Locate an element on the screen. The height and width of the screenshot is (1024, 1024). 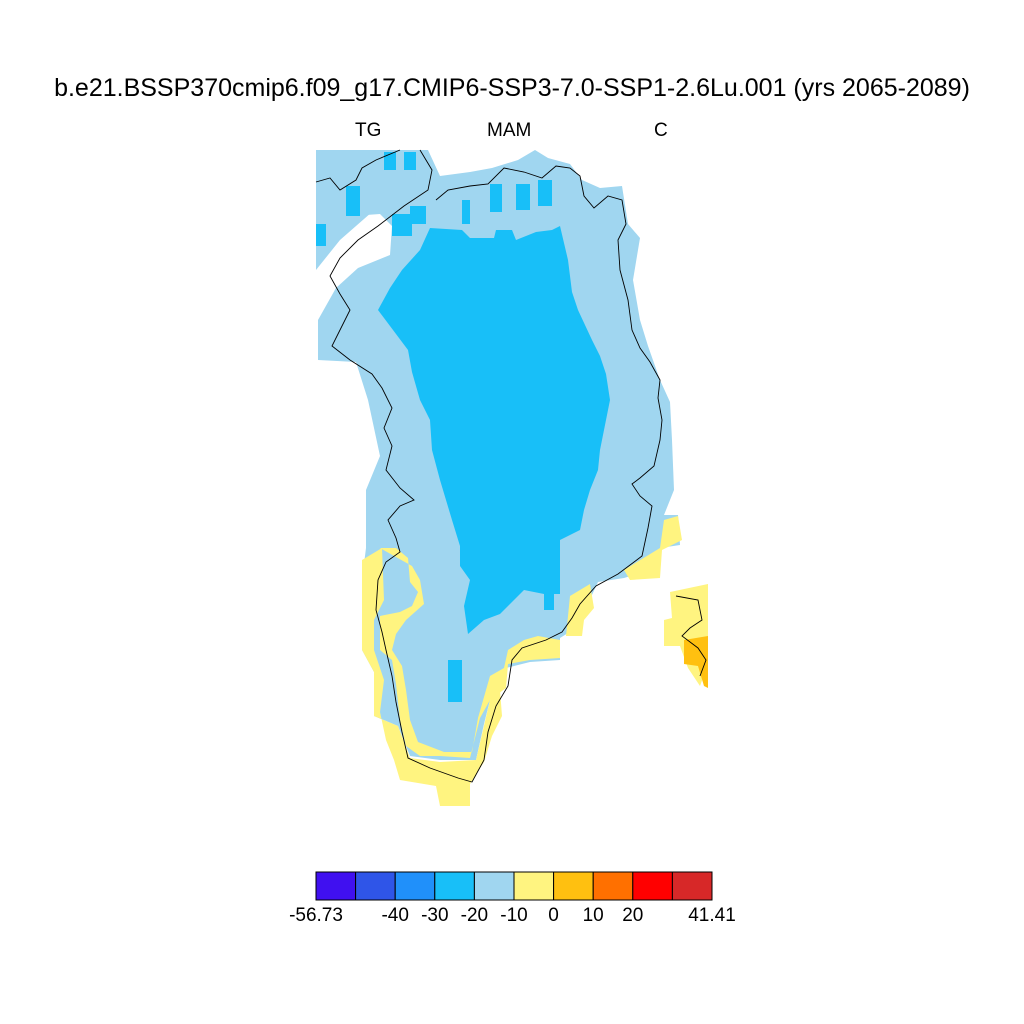
south-tip-region is located at coordinates (432, 677).